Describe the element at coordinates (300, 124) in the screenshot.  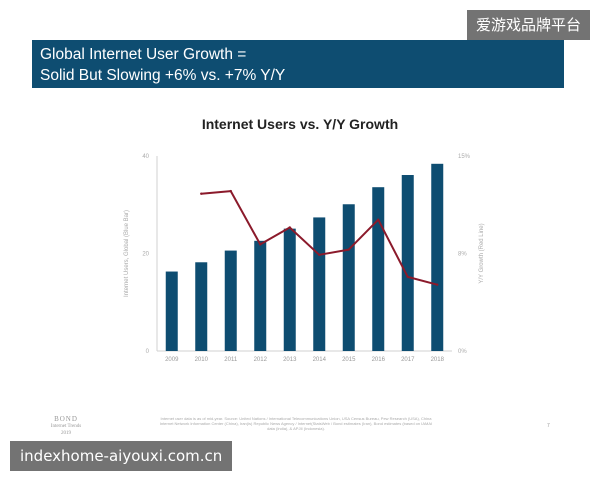
I see `chart-title: Internet Users vs. Y/Y Growth` at that location.